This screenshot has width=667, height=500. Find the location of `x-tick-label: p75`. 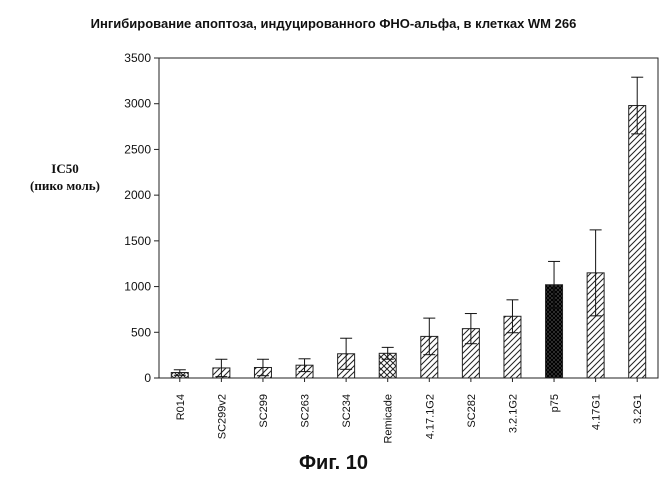

x-tick-label: p75 is located at coordinates (555, 403).